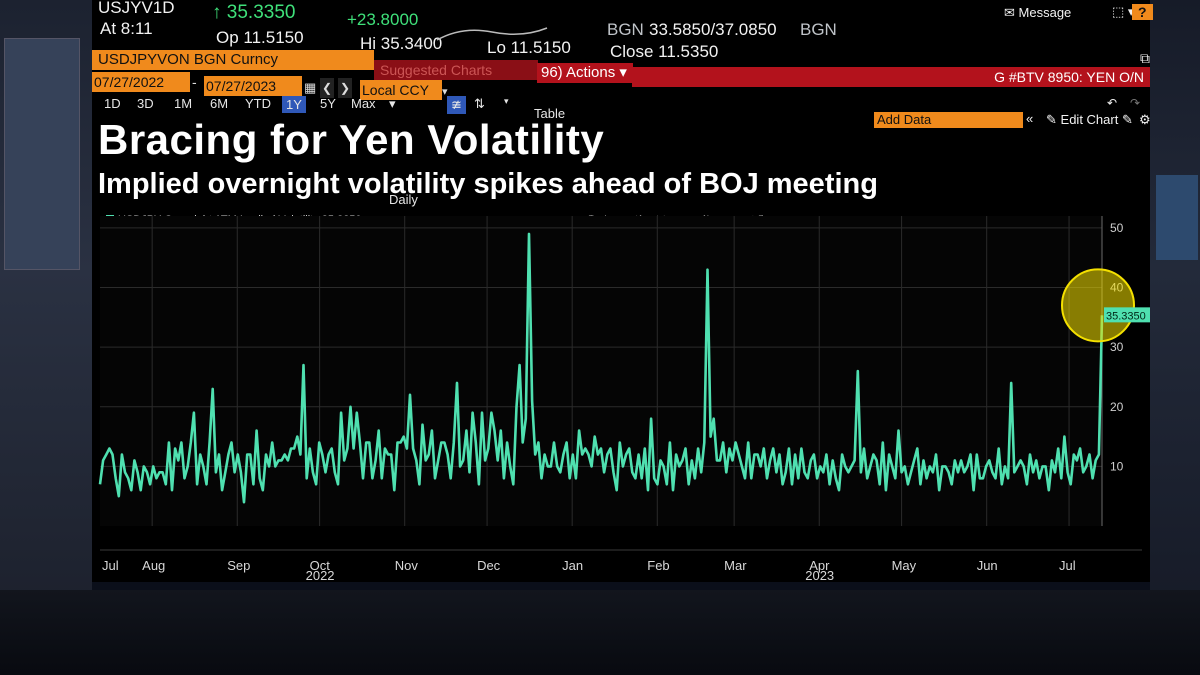  Describe the element at coordinates (664, 51) in the screenshot. I see `close-price: Close 11.5350` at that location.